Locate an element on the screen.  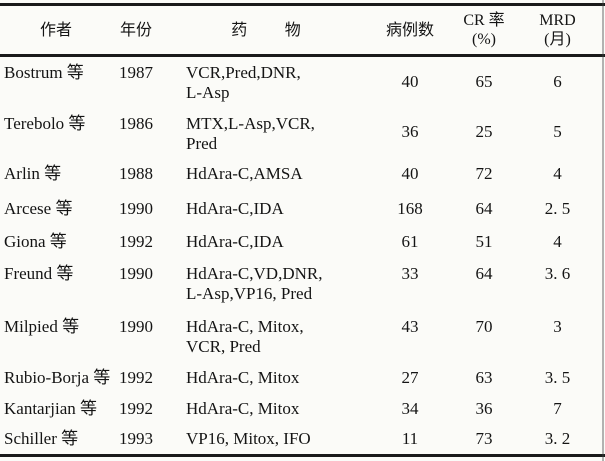
cases-cell: 168 is located at coordinates (410, 208).